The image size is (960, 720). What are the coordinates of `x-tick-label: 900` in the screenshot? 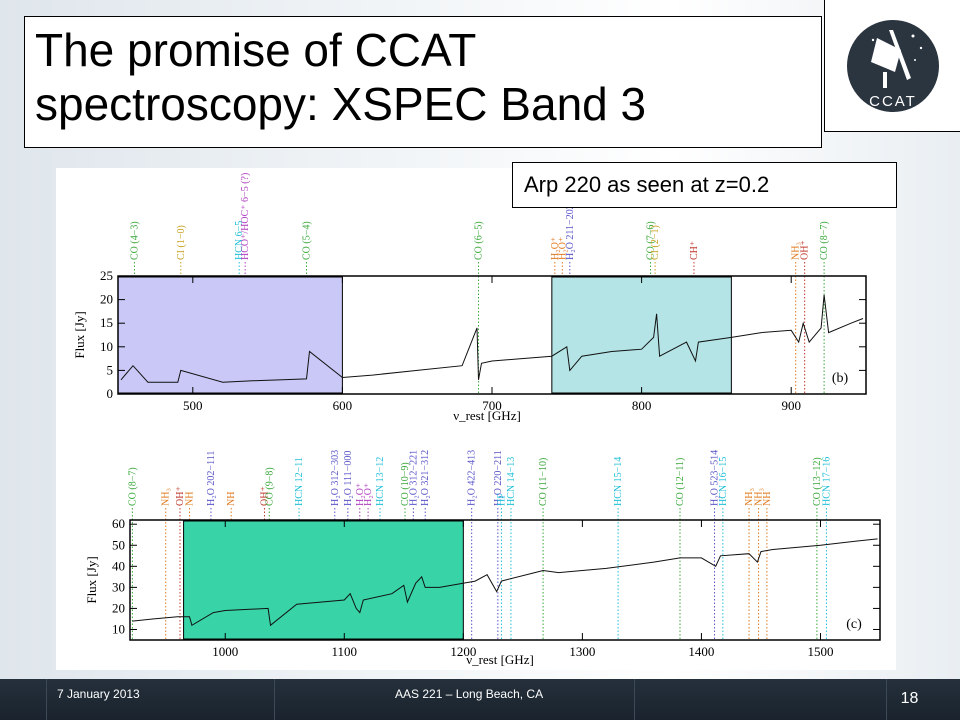 It's located at (791, 405).